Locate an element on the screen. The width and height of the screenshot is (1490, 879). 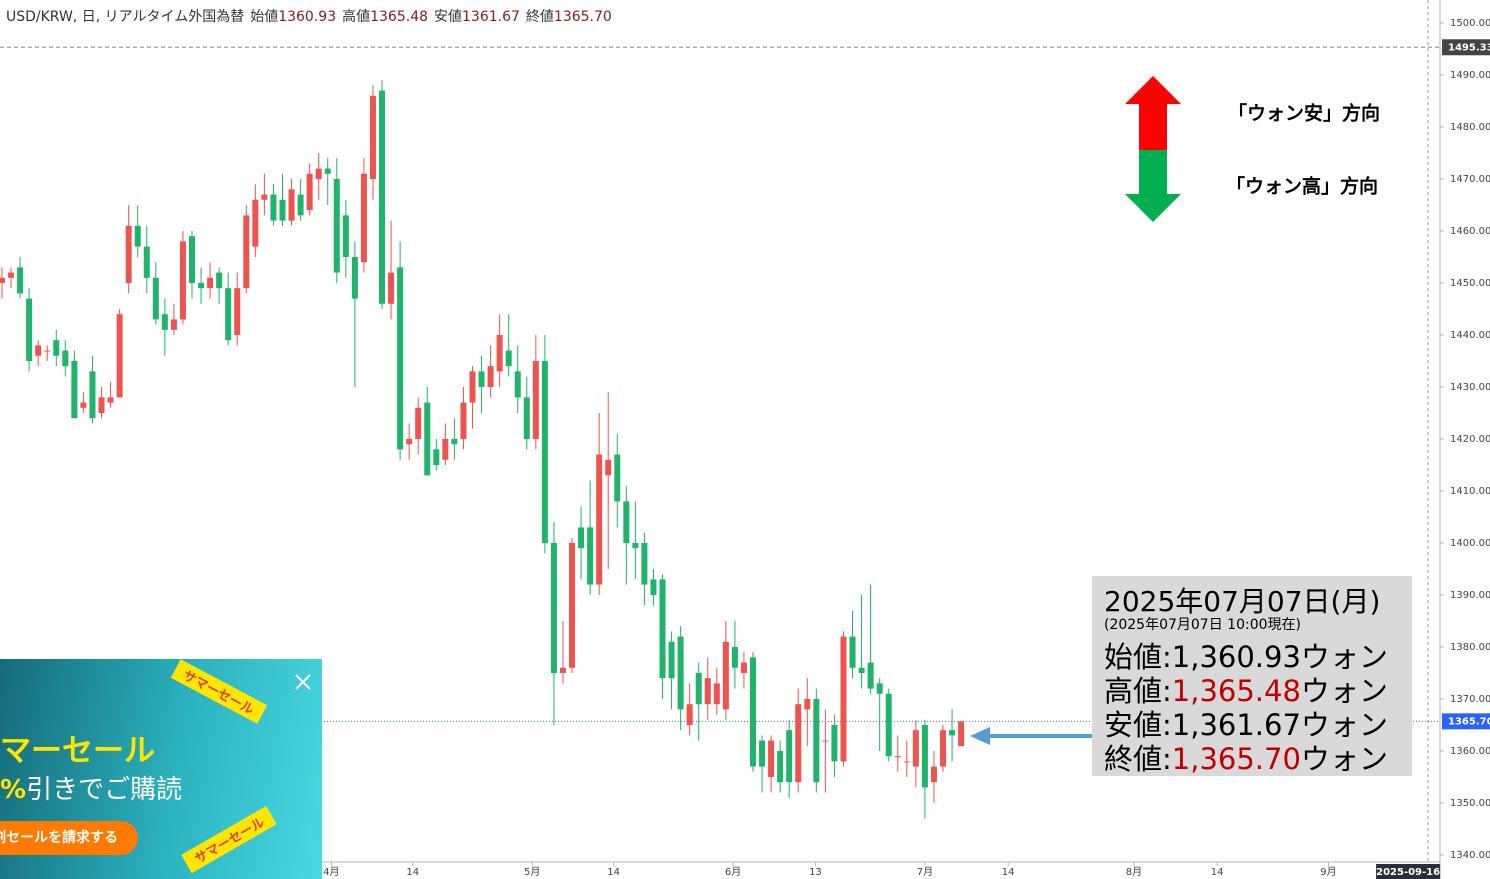
field-value: 1365.70 is located at coordinates (582, 17).